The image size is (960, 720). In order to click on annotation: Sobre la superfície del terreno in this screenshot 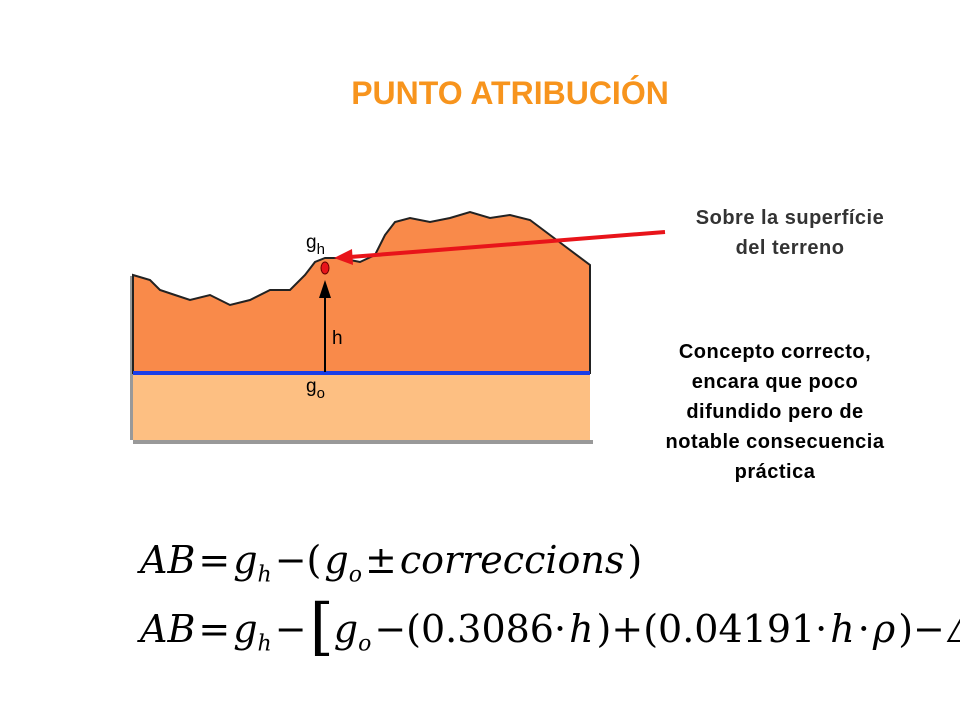, I will do `click(790, 233)`.